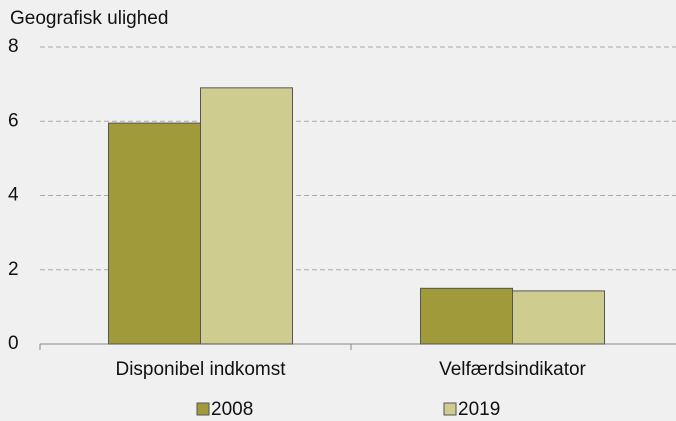 The height and width of the screenshot is (421, 676). I want to click on y-axis-label: Geografisk ulighed, so click(89, 18).